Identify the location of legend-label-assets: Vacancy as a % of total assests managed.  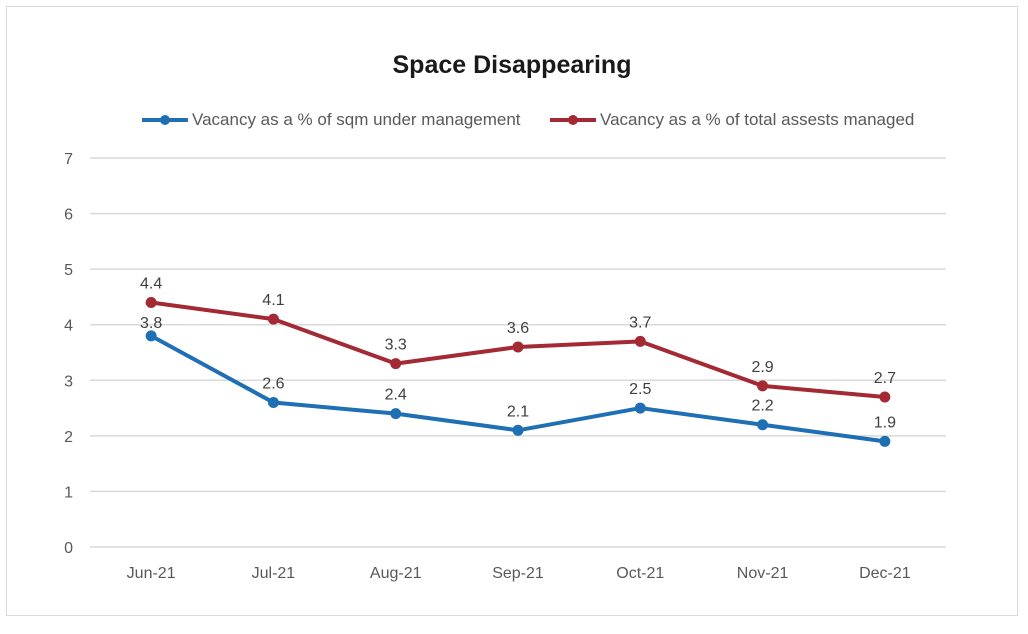
(757, 119).